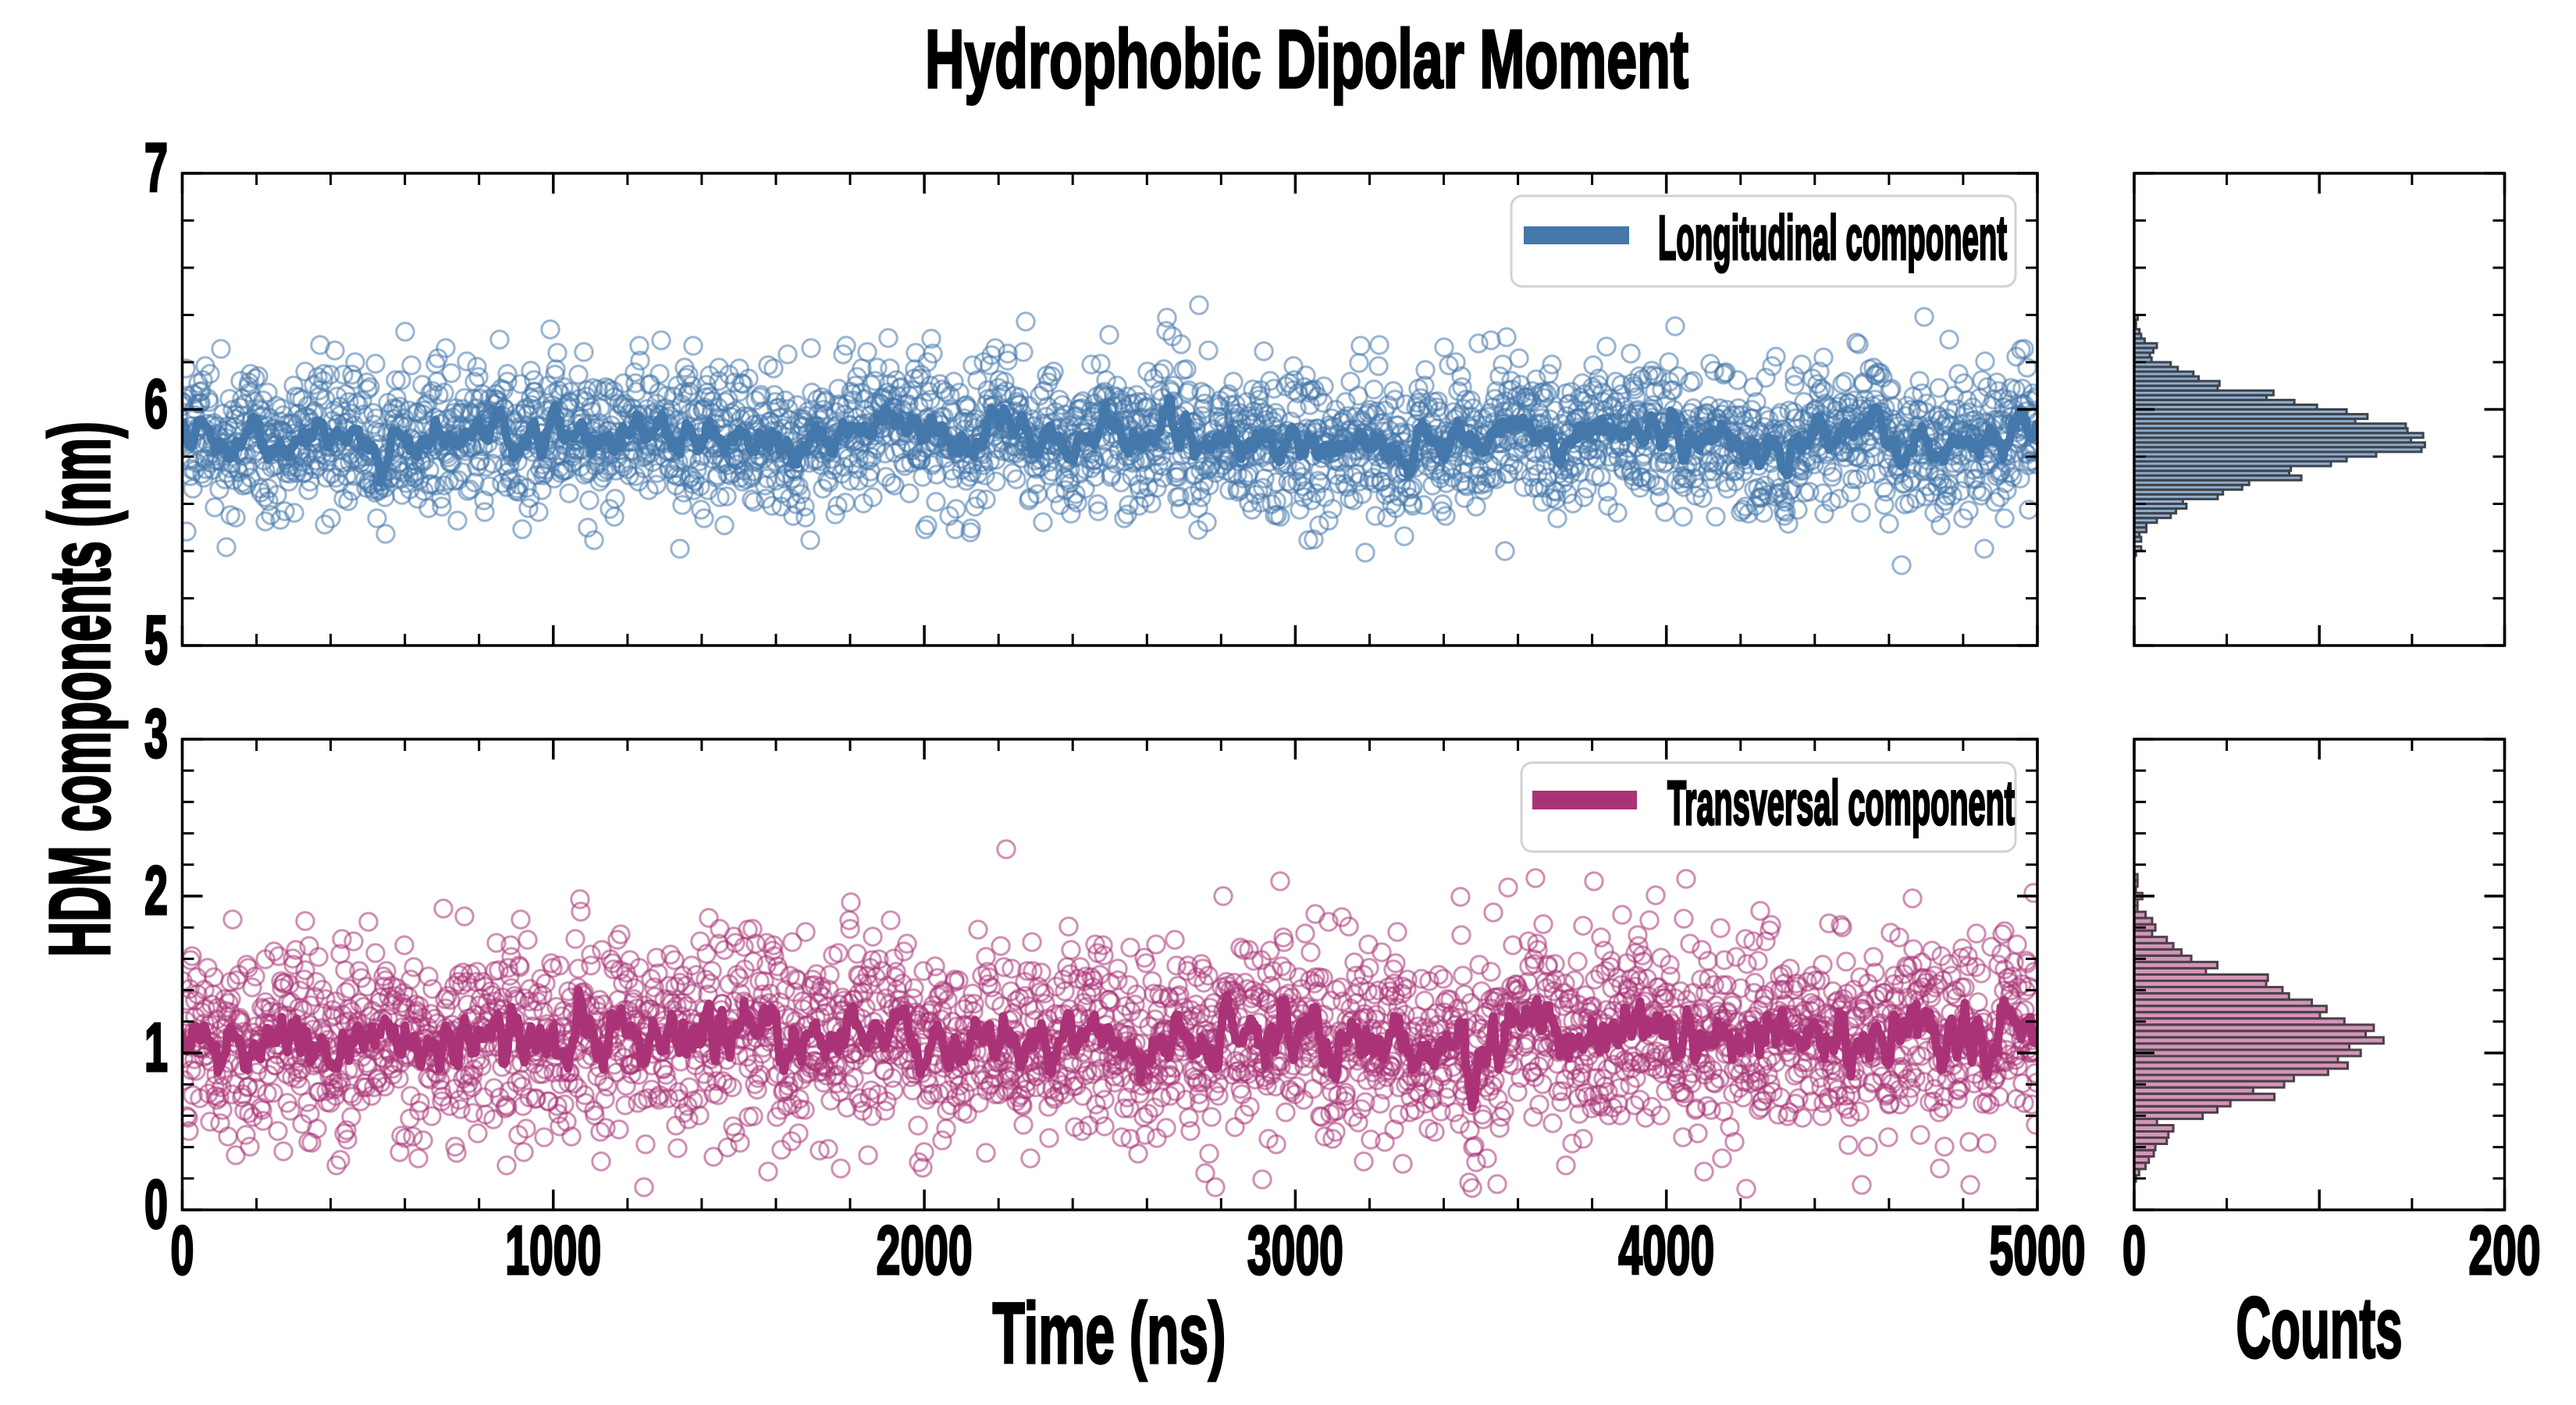  I want to click on svg-text: Transversal component, so click(1841, 803).